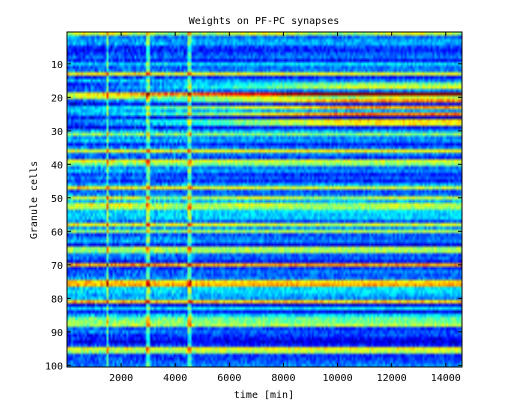 The height and width of the screenshot is (412, 512). I want to click on y-axis-label: Granule cells, so click(34, 200).